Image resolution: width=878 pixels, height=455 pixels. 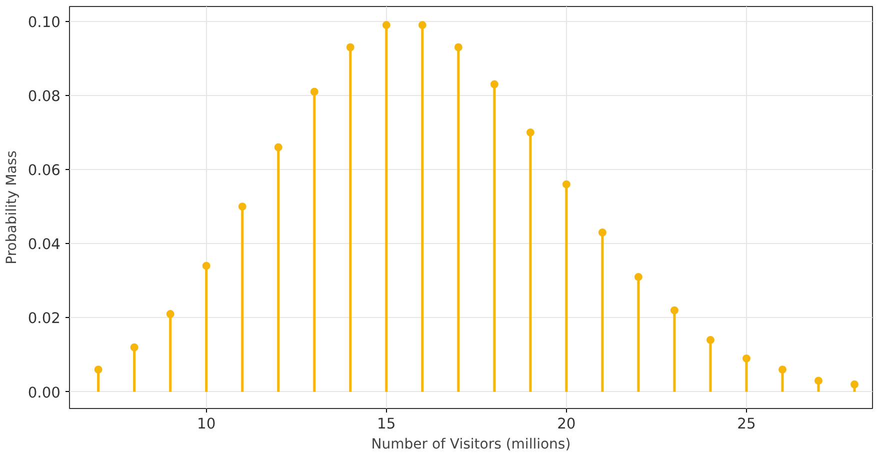 I want to click on y-tick-label: 0.00, so click(x=44, y=393).